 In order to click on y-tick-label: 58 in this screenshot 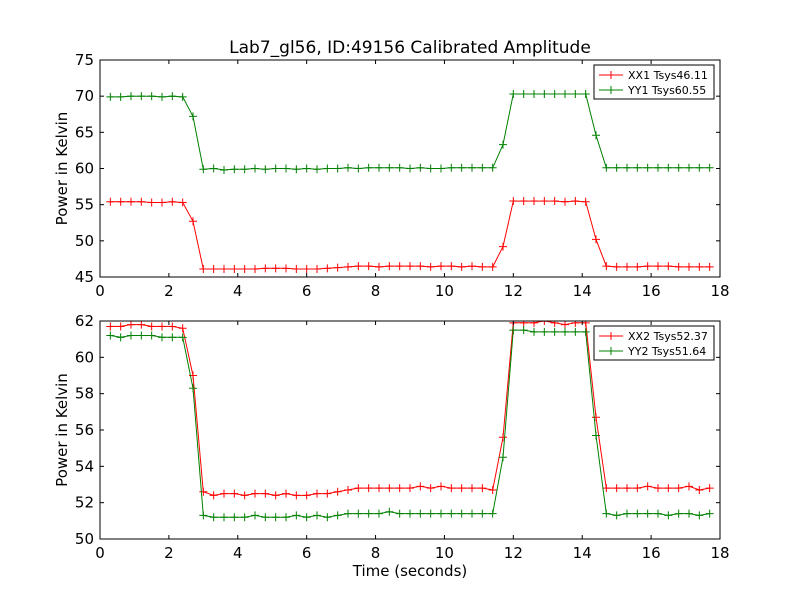, I will do `click(84, 394)`.